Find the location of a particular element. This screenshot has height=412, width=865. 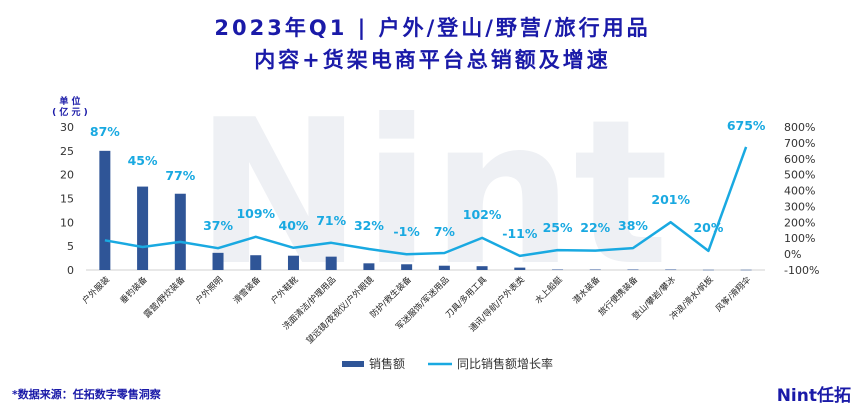

y-left-tick-label: 30 is located at coordinates (67, 127).